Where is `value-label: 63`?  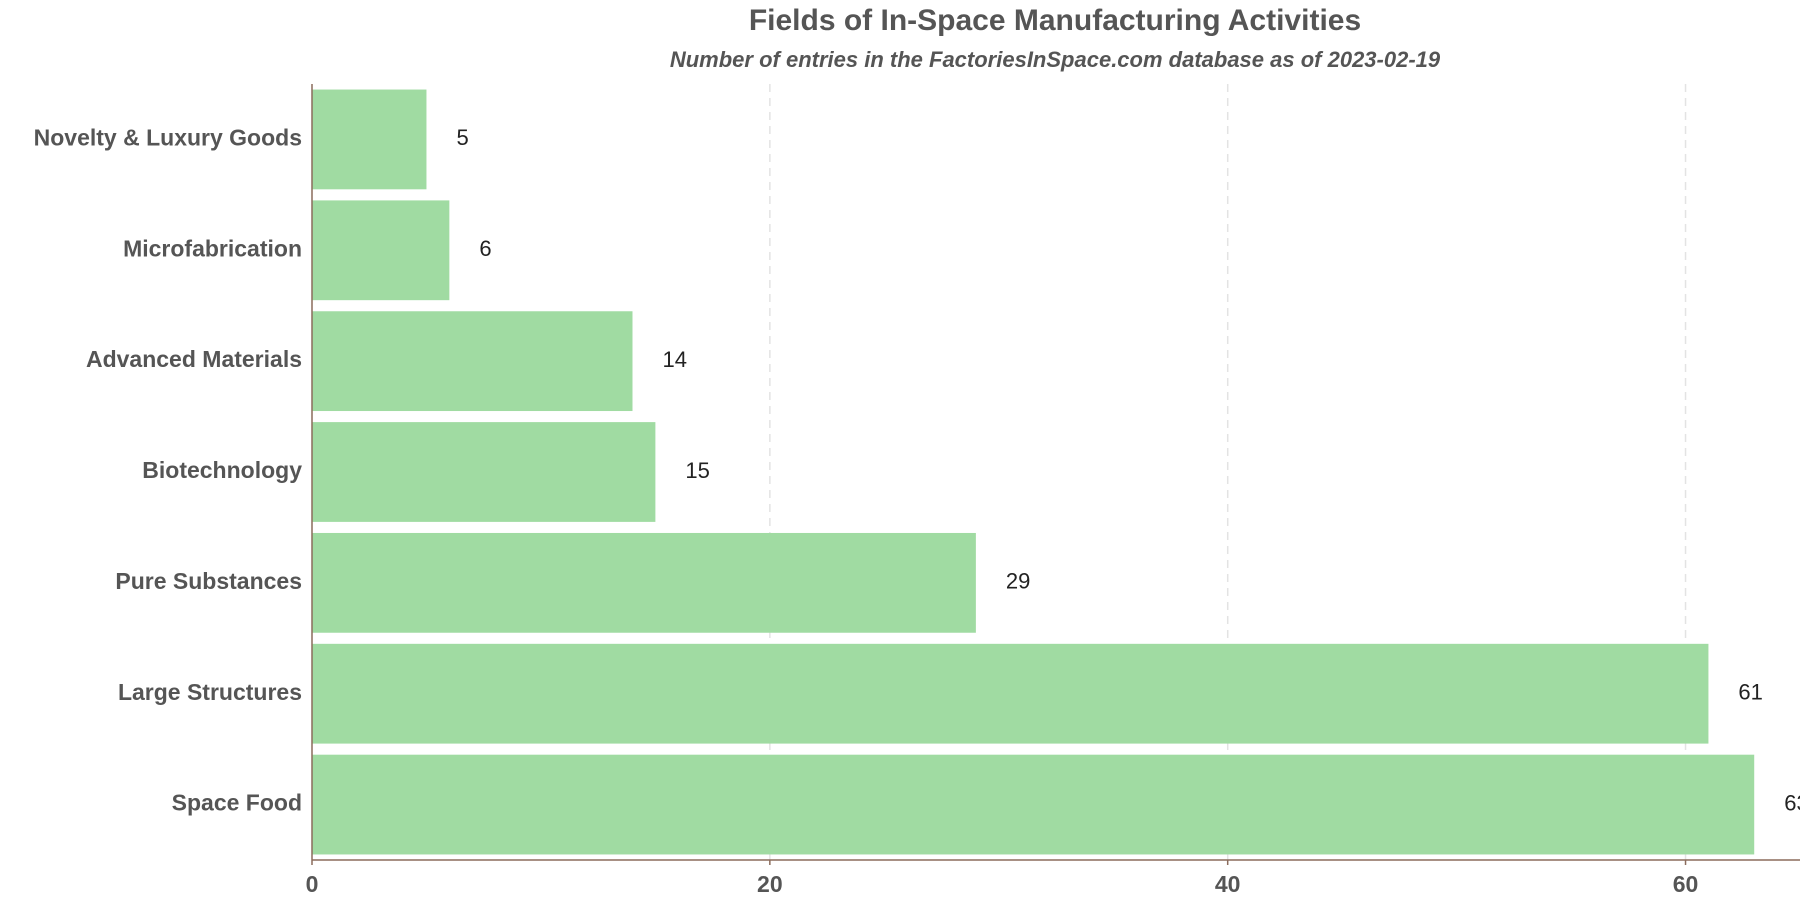 value-label: 63 is located at coordinates (1792, 802).